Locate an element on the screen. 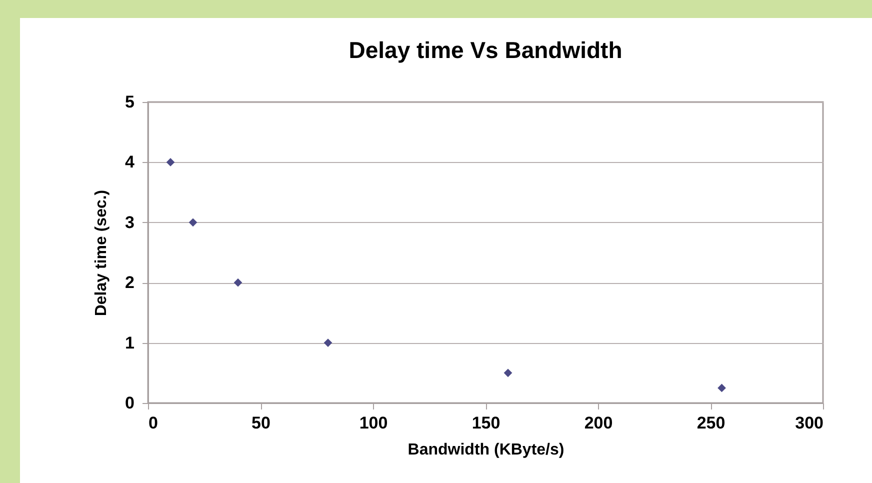 The height and width of the screenshot is (483, 872). x-tick-label: 50 is located at coordinates (261, 423).